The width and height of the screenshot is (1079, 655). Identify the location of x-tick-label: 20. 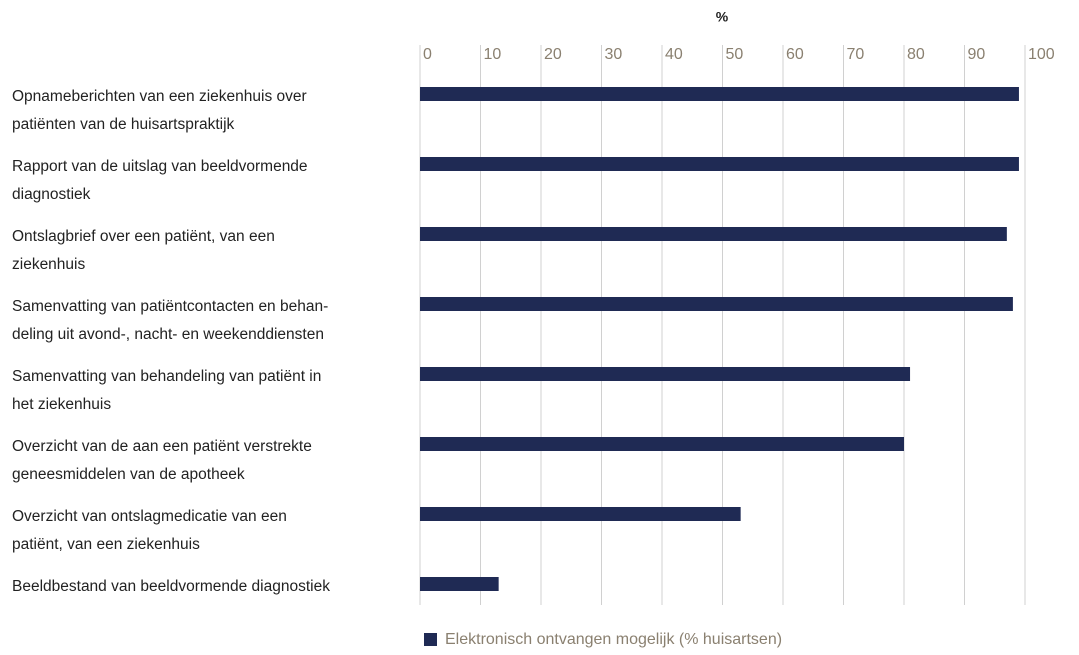
(553, 54).